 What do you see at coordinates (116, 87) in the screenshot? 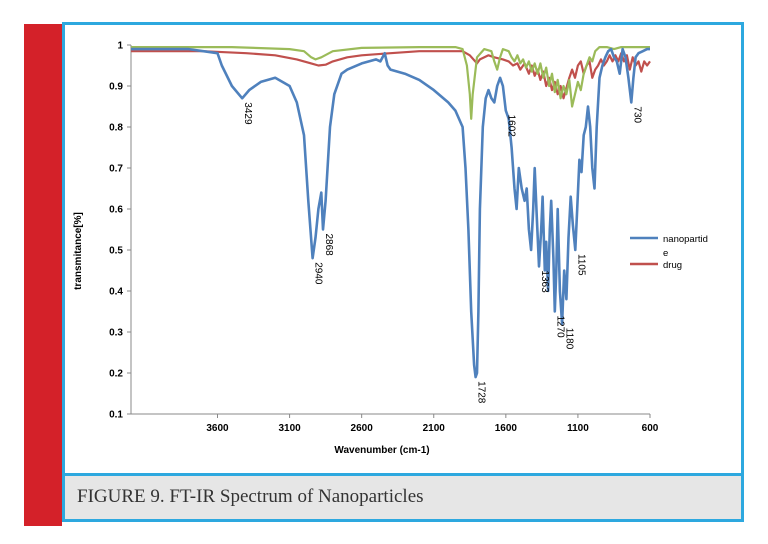
I see `y-tick-label: 0.9` at bounding box center [116, 87].